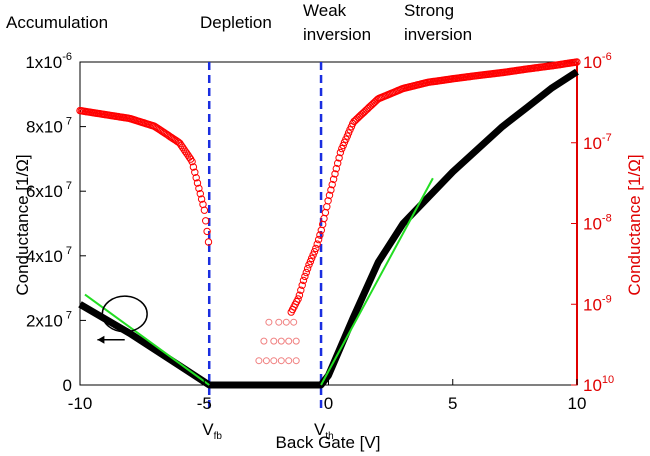 The width and height of the screenshot is (650, 456). What do you see at coordinates (577, 403) in the screenshot?
I see `x-tick-label-4: 10` at bounding box center [577, 403].